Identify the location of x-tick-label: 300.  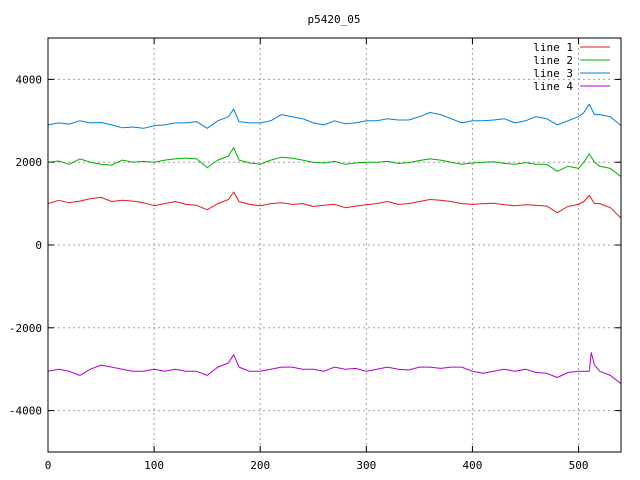
(366, 465).